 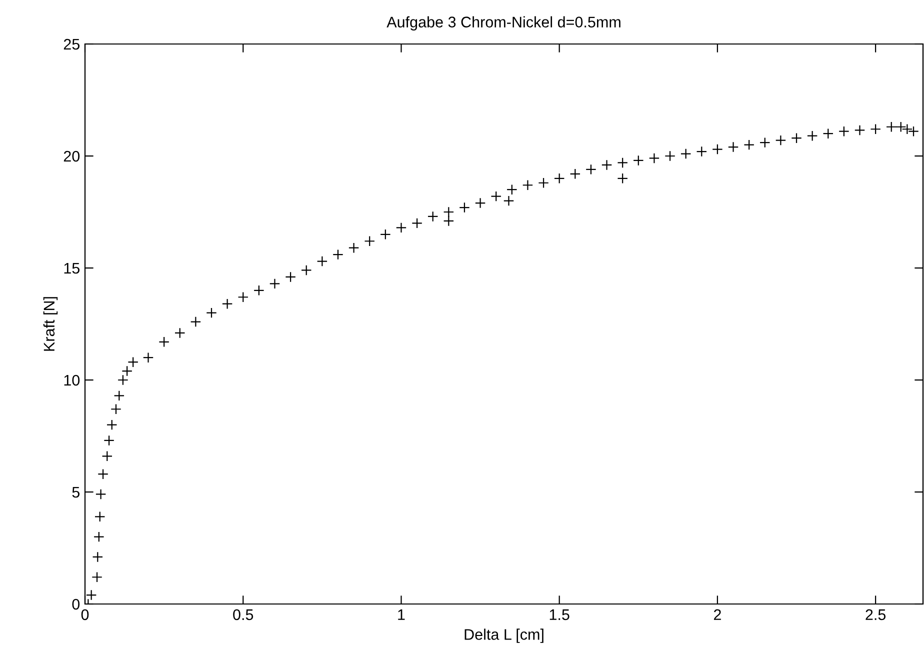 I want to click on y-tick-label: 20, so click(x=72, y=156).